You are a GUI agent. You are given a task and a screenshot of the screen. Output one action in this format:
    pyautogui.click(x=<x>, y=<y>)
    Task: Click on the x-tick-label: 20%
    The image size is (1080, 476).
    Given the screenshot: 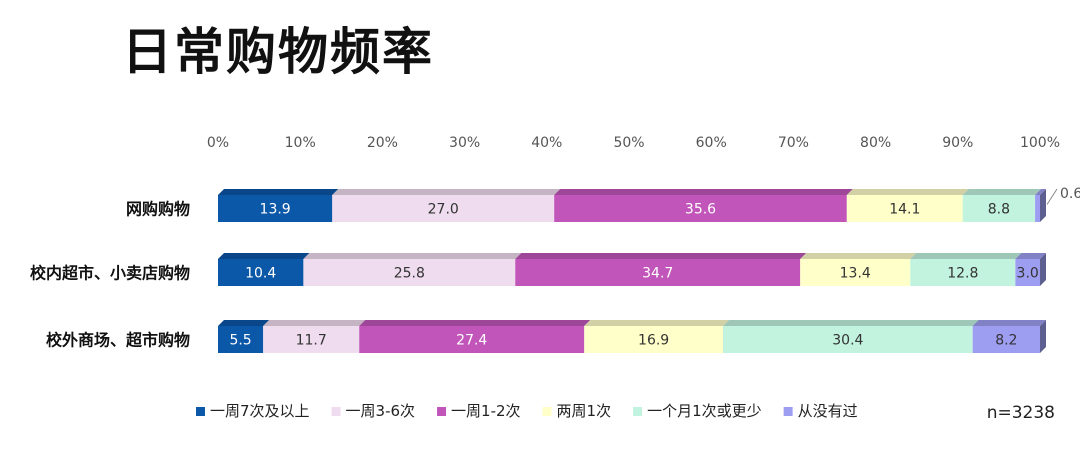 What is the action you would take?
    pyautogui.click(x=382, y=143)
    